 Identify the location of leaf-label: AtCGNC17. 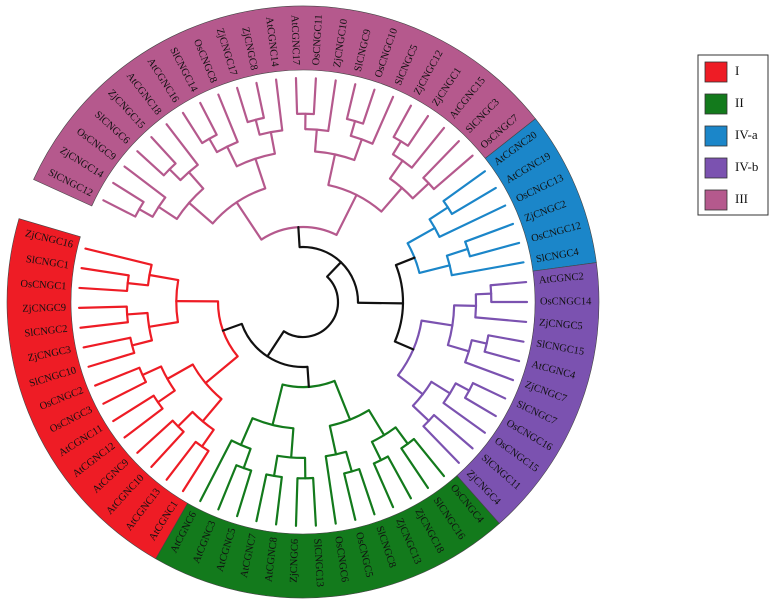
(295, 40).